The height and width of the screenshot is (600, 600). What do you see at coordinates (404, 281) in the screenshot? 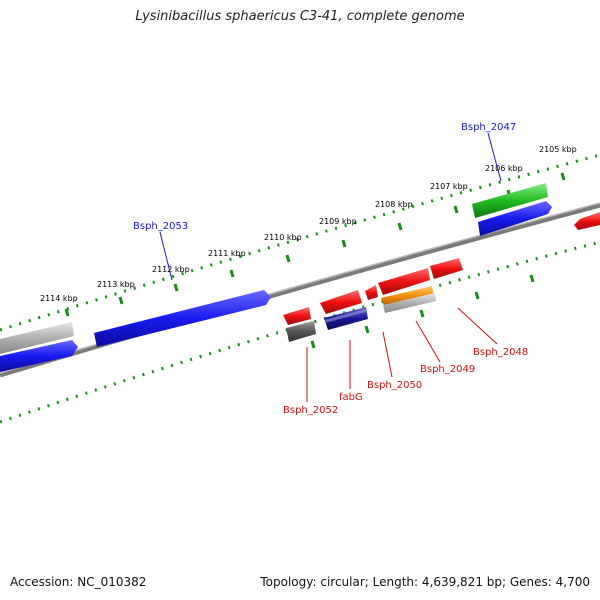
I see `gene-bsph-2049-red` at bounding box center [404, 281].